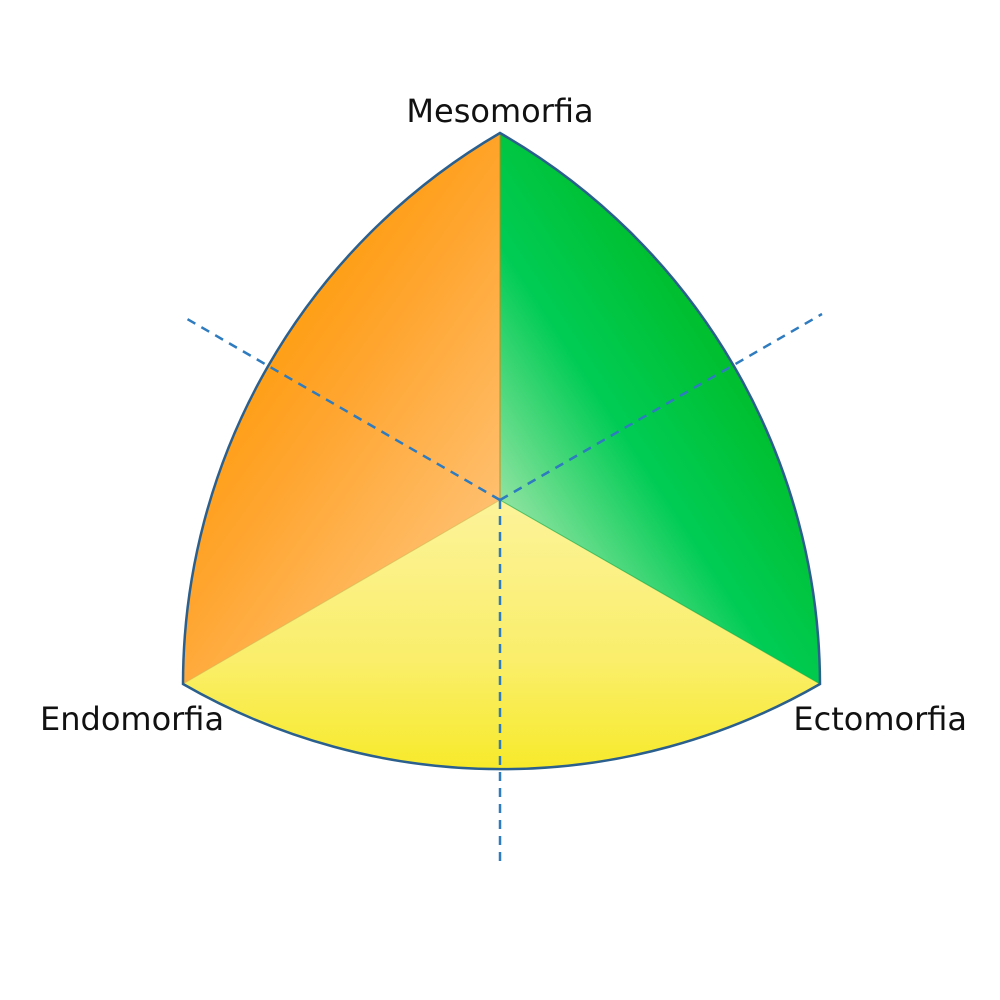 This screenshot has height=1000, width=1000. I want to click on vertex-label-mesomorfia: Mesomorfia, so click(500, 111).